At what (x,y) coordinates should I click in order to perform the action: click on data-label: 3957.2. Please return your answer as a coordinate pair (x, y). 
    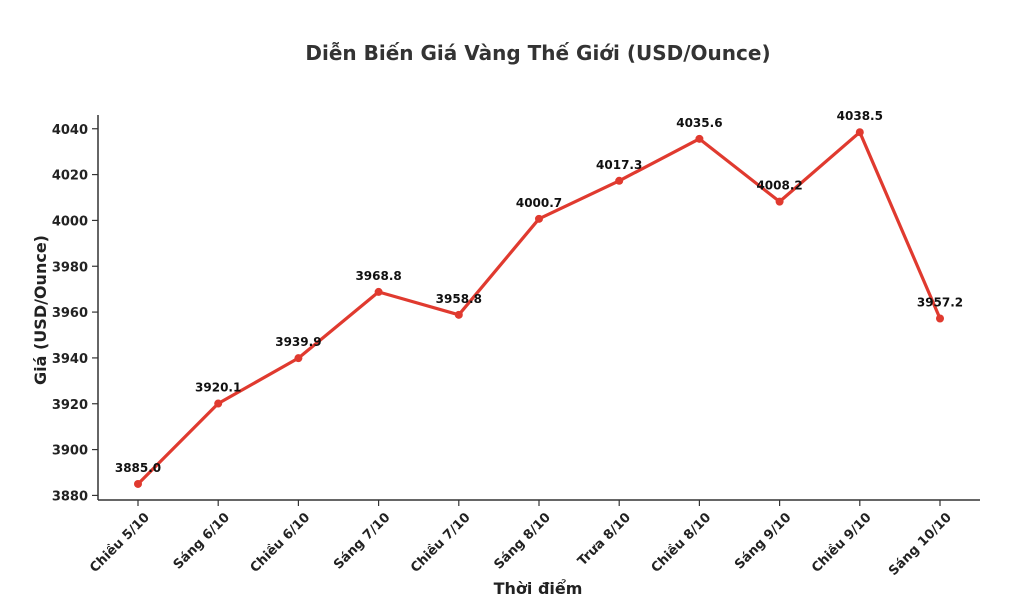
    Looking at the image, I should click on (940, 303).